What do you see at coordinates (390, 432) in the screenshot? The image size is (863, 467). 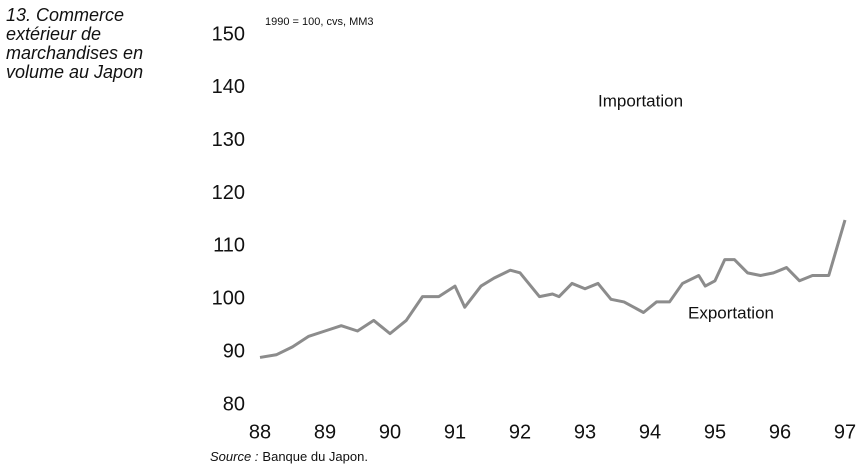 I see `x-tick-label: 90` at bounding box center [390, 432].